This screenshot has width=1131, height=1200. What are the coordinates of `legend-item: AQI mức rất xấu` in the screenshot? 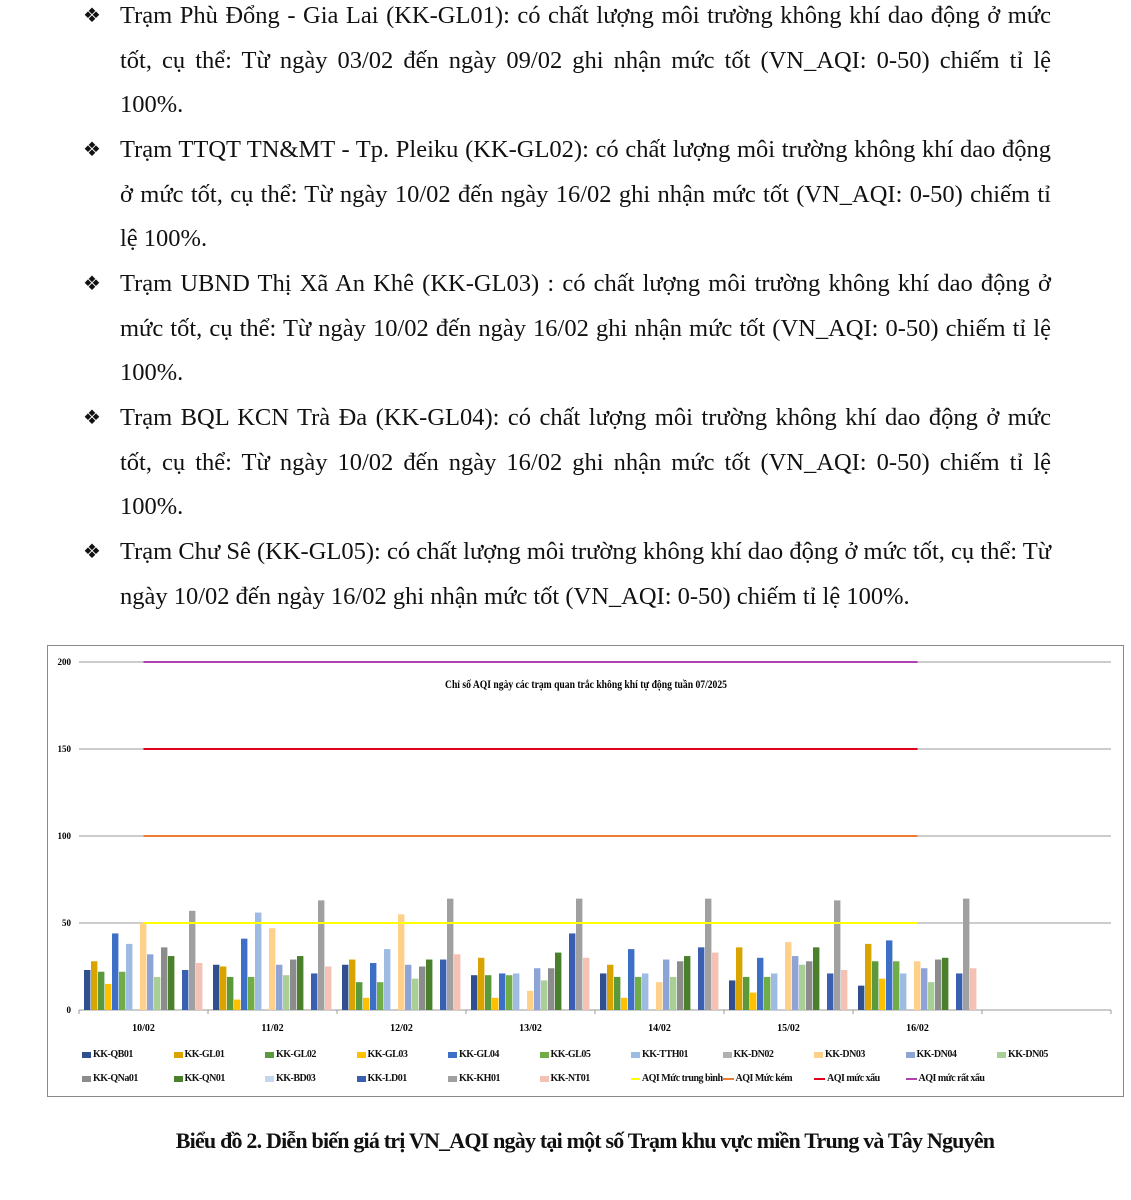 It's located at (951, 1078).